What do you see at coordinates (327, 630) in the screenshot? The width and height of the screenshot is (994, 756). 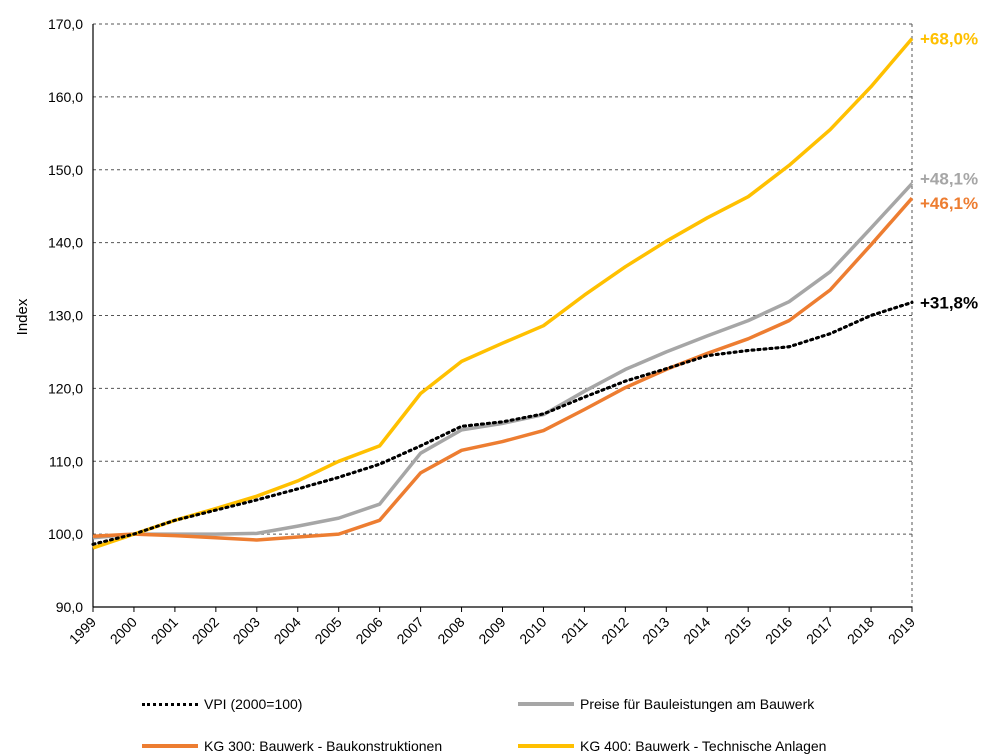 I see `x-tick-label: 2005` at bounding box center [327, 630].